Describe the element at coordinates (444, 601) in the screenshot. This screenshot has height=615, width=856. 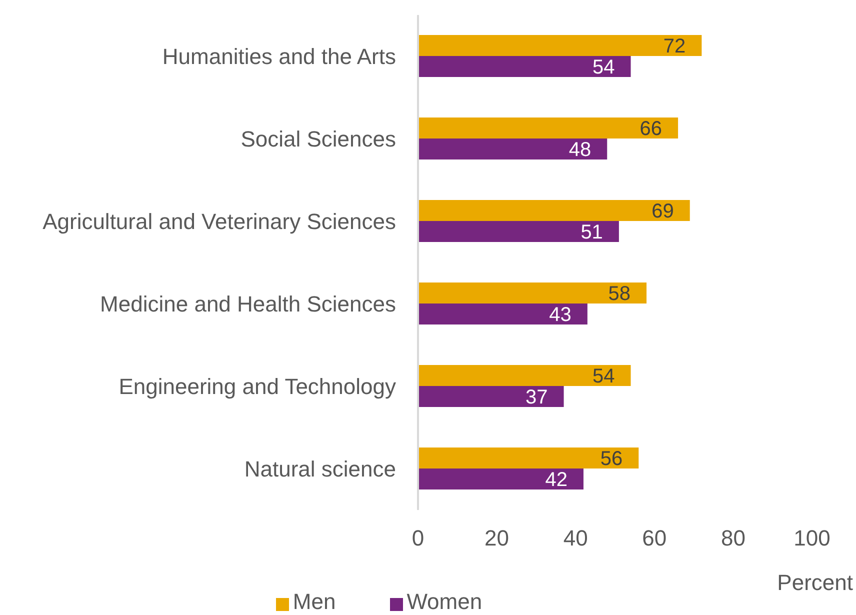
I see `legend-label: Women` at that location.